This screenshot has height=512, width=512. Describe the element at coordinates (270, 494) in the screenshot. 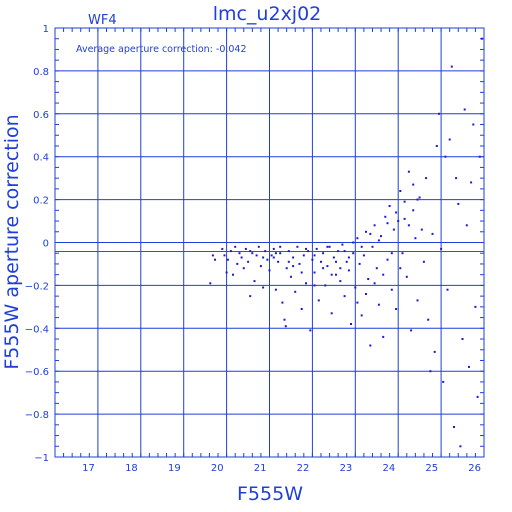

I see `x-axis-title: F555W` at that location.